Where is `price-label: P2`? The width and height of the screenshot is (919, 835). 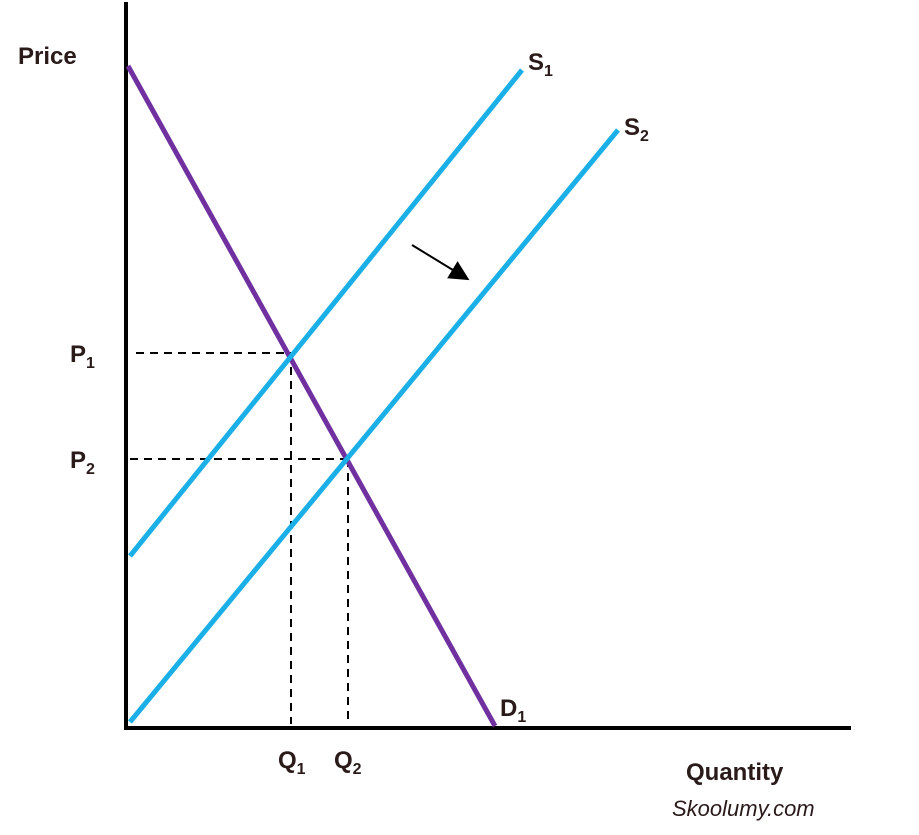
price-label: P2 is located at coordinates (82, 462).